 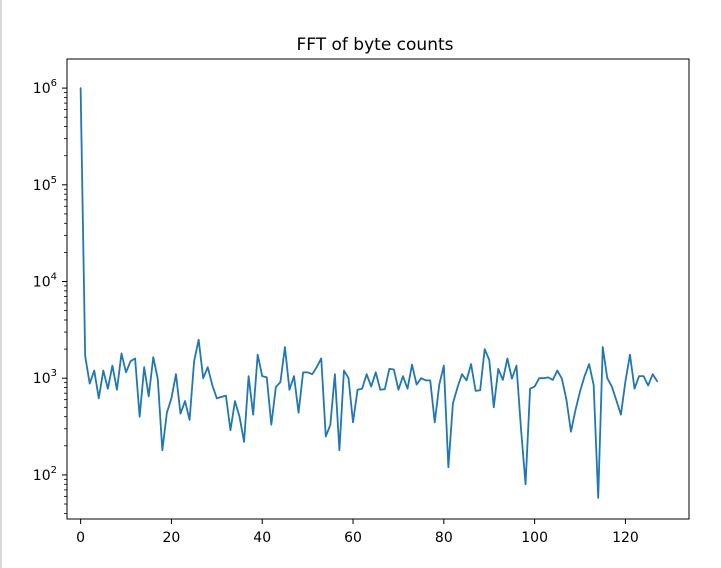 What do you see at coordinates (54, 83) in the screenshot?
I see `y-tick-label-exponent: 6` at bounding box center [54, 83].